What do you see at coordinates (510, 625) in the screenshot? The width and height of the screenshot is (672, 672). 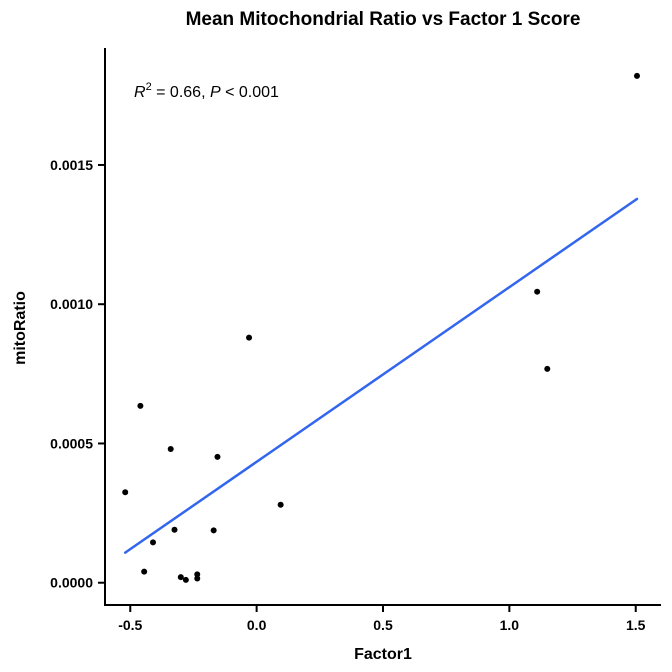 I see `x-tick-label: 1.0` at bounding box center [510, 625].